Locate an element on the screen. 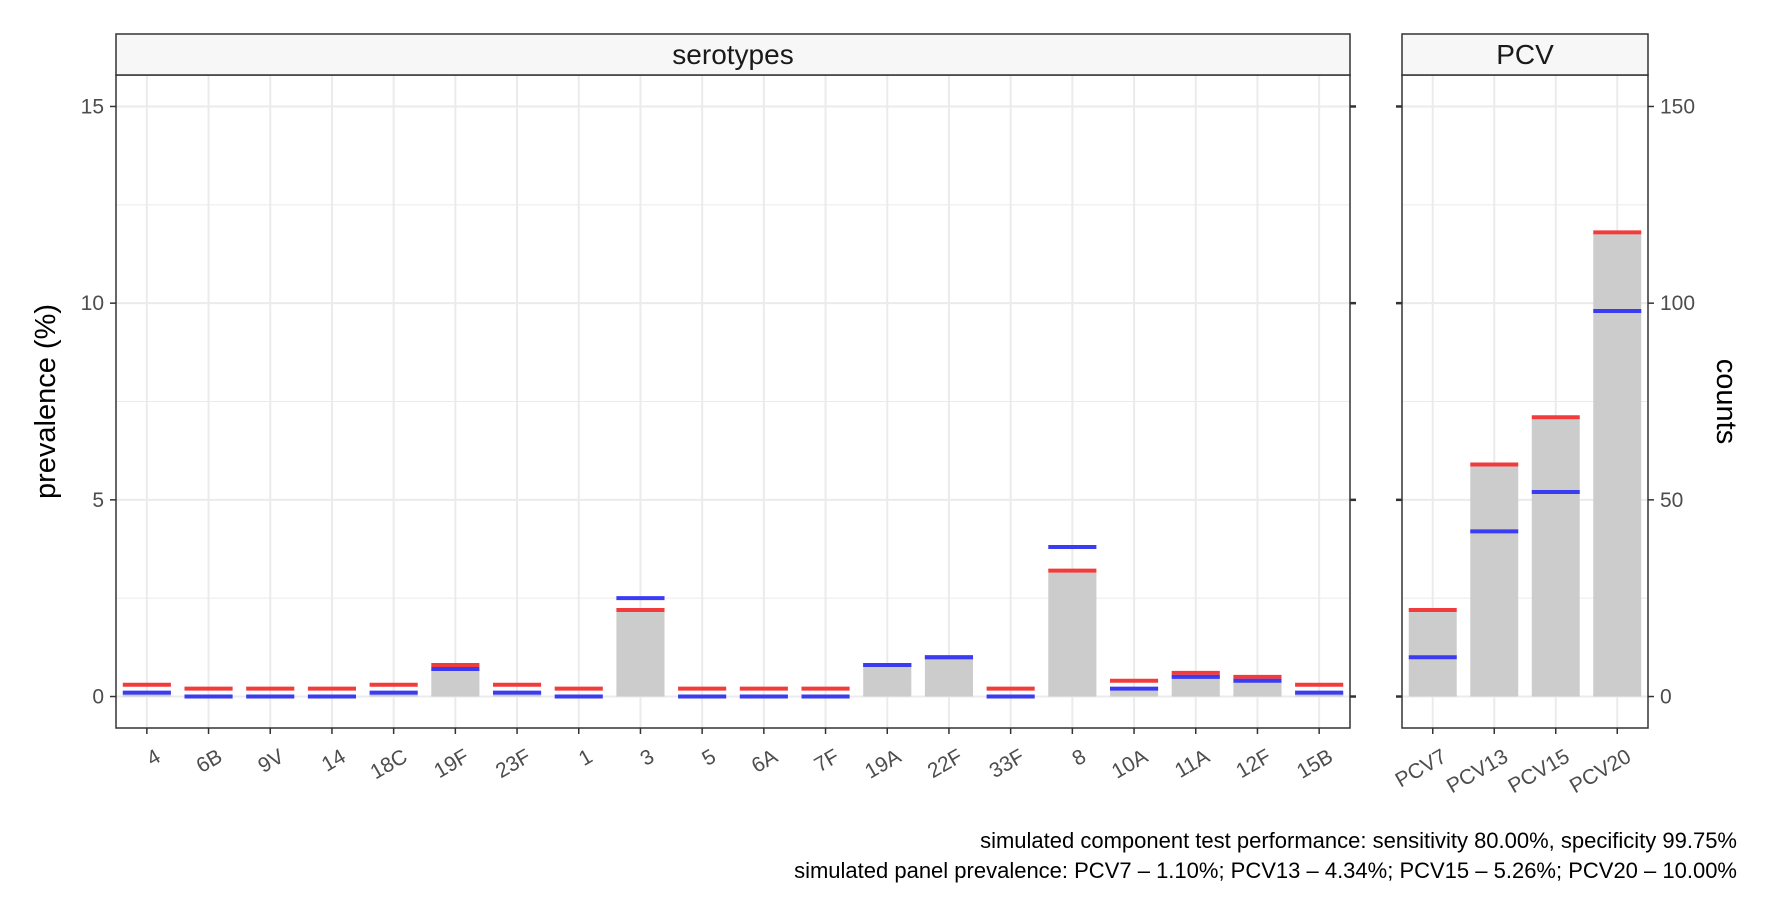 This screenshot has width=1767, height=900. x-tick-label: 7F is located at coordinates (827, 761).